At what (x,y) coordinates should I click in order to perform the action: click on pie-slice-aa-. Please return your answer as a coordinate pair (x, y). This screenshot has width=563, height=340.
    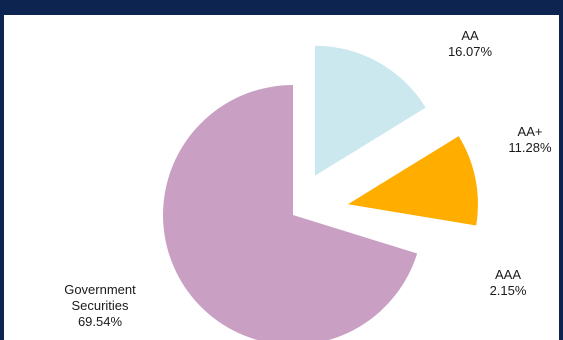
    Looking at the image, I should click on (412, 181).